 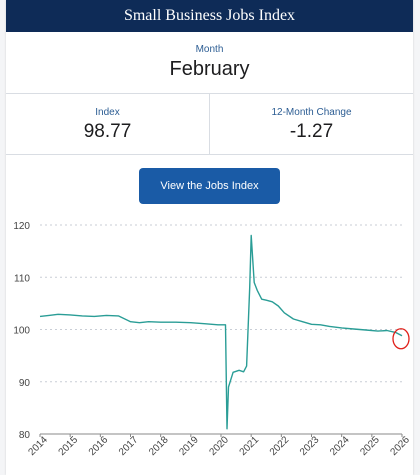 I want to click on x-tick-label: 2019, so click(x=189, y=446).